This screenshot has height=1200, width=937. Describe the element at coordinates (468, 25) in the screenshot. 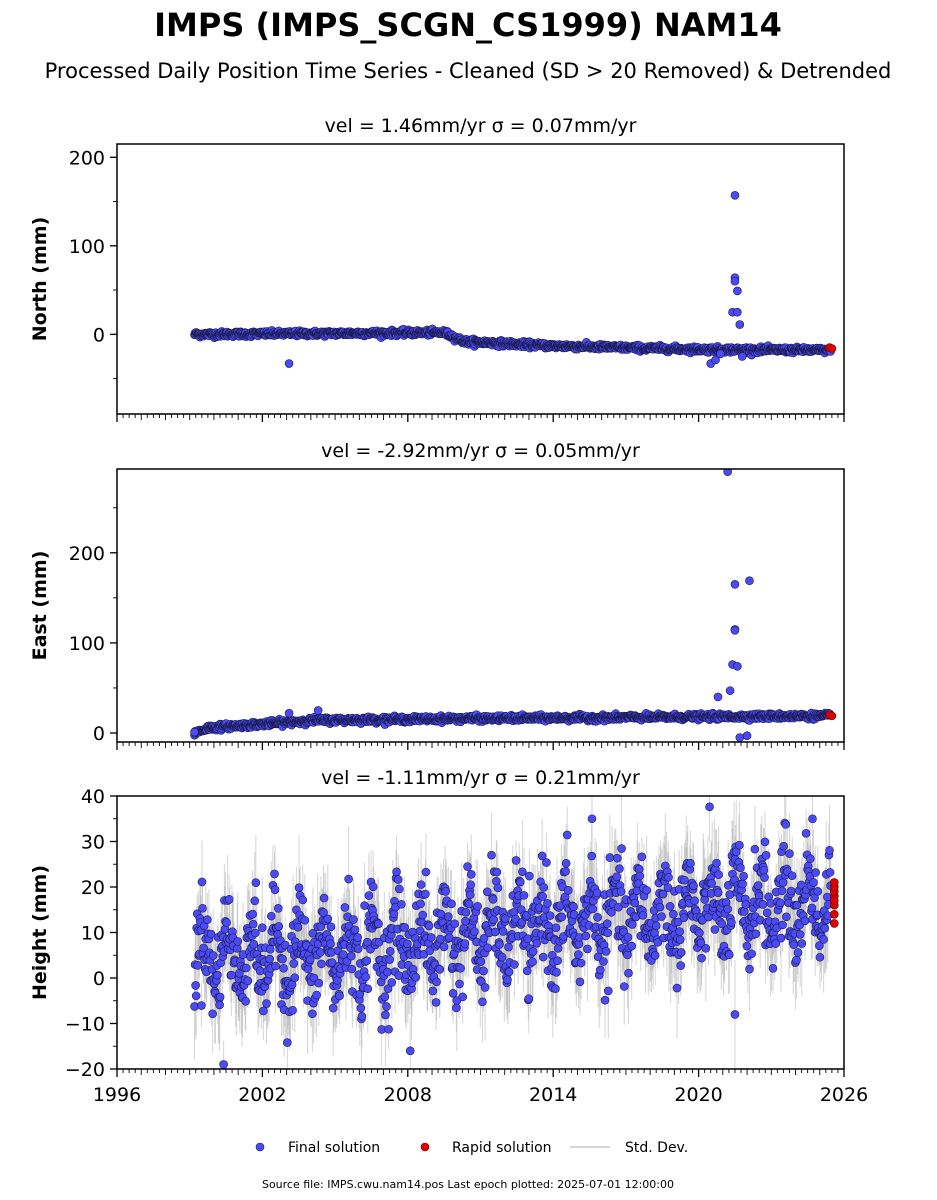

I see `figure-title: IMPS (IMPS_SCGN_CS1999) NAM14` at that location.